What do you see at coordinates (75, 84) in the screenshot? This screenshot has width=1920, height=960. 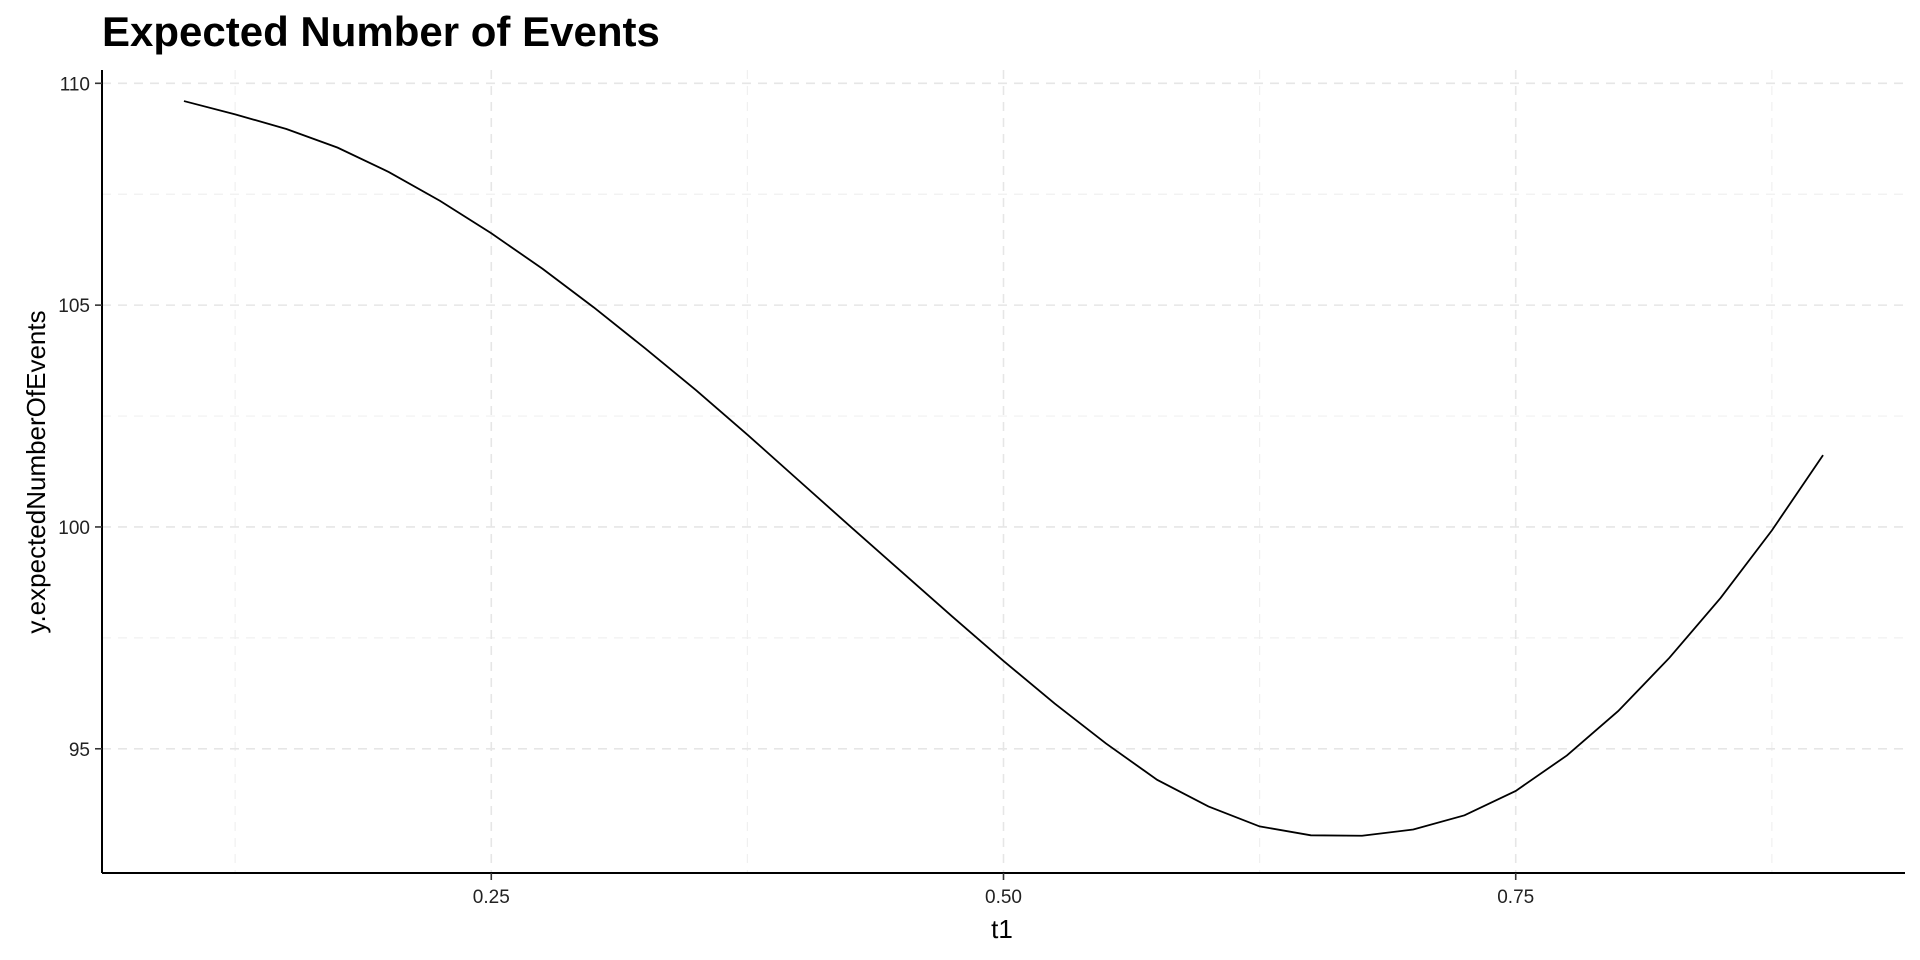 I see `y-tick-label: 110` at bounding box center [75, 84].